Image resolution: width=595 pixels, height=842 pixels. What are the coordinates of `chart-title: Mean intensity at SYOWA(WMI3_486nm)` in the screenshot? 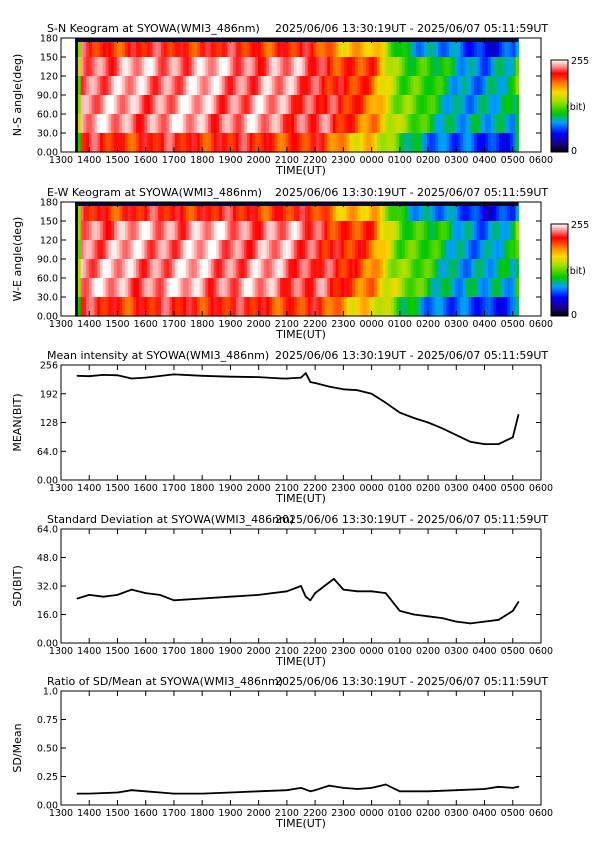 It's located at (158, 355).